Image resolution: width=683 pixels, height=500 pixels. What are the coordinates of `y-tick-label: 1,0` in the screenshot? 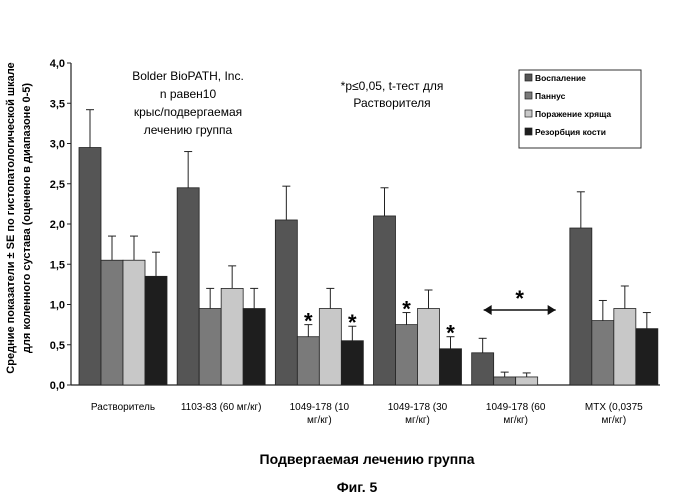 It's located at (57, 306).